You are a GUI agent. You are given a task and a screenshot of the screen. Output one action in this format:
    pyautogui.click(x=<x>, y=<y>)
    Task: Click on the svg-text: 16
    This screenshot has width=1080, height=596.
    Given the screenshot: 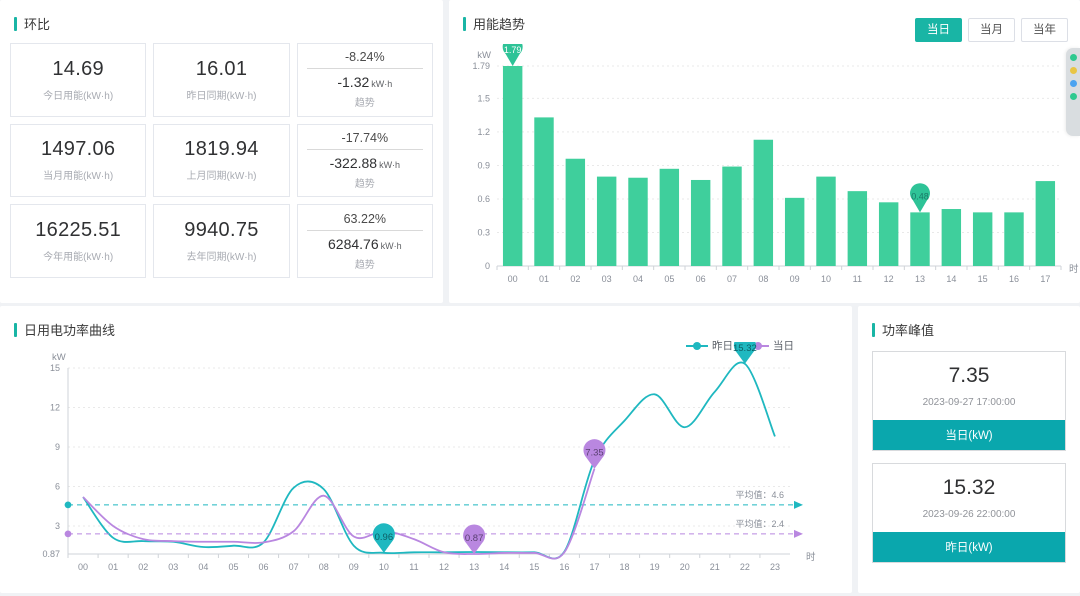 What is the action you would take?
    pyautogui.click(x=564, y=567)
    